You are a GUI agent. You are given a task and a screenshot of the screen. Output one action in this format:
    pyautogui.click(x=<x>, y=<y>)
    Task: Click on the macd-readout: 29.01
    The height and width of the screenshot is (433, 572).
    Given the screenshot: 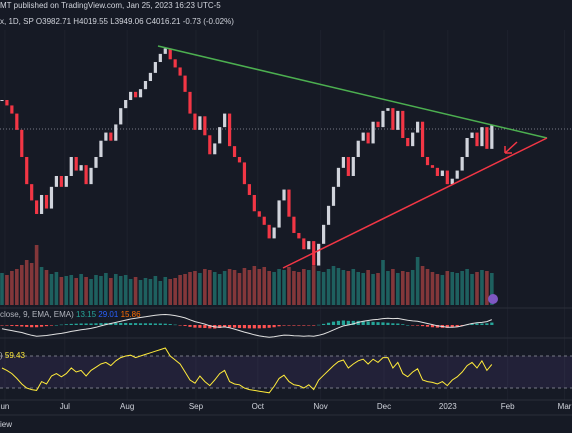 What is the action you would take?
    pyautogui.click(x=108, y=314)
    